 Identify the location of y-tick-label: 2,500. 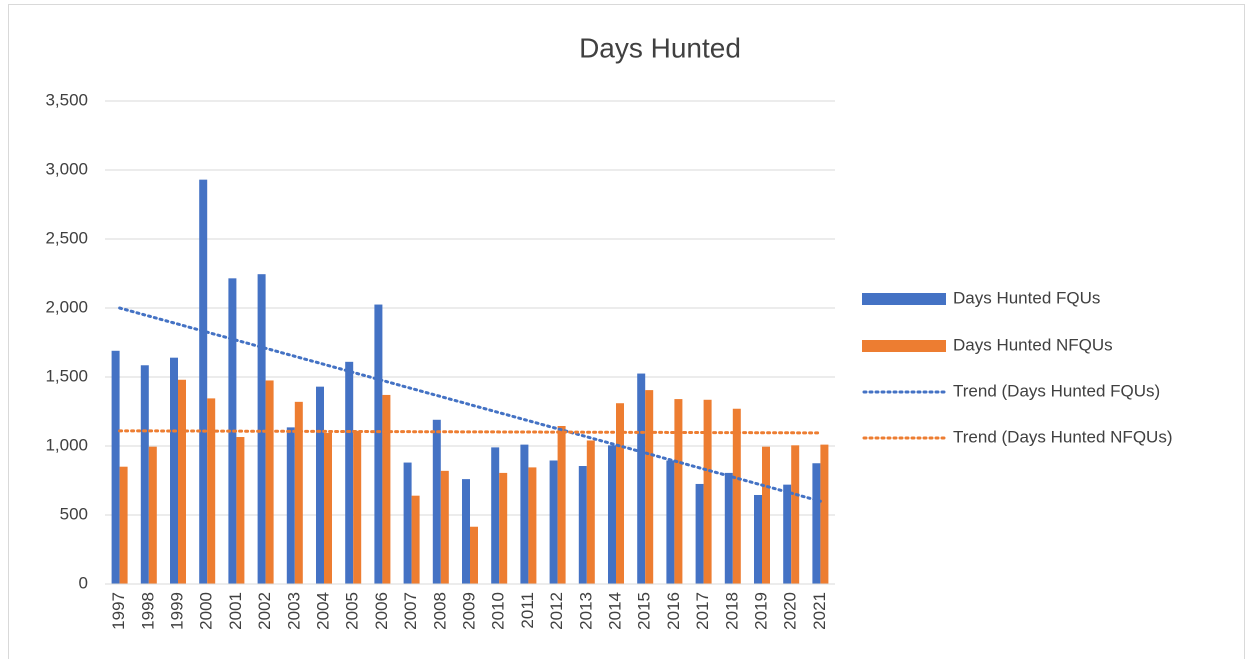
(66, 237).